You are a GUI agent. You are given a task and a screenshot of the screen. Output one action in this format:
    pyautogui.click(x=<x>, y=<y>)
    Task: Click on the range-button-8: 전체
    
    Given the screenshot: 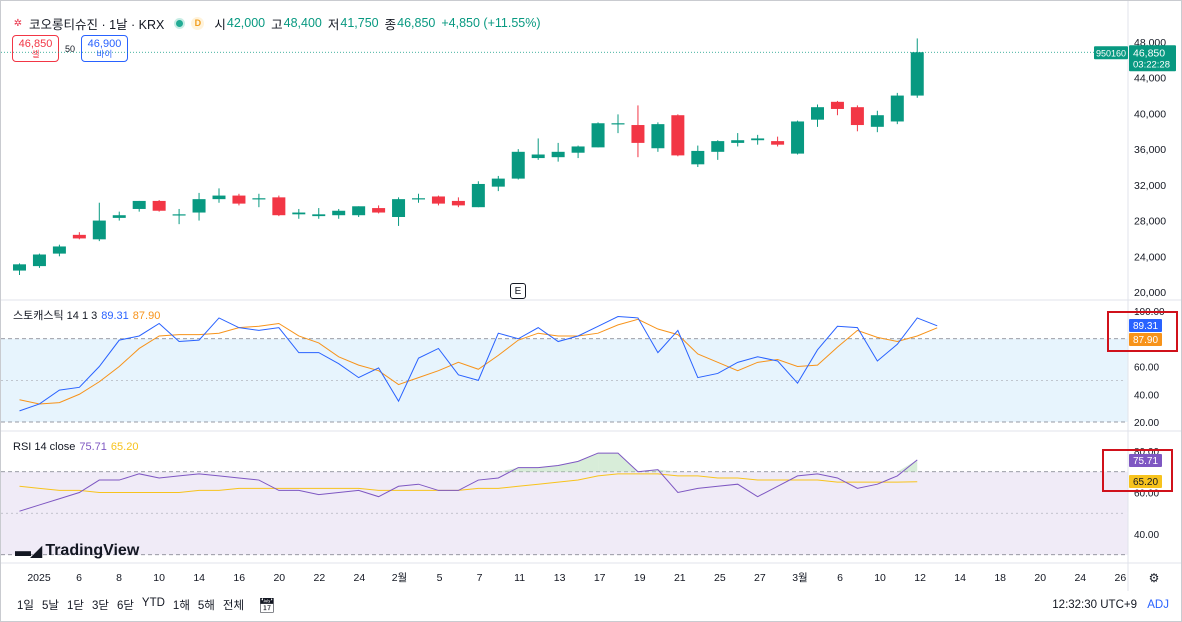 What is the action you would take?
    pyautogui.click(x=233, y=606)
    